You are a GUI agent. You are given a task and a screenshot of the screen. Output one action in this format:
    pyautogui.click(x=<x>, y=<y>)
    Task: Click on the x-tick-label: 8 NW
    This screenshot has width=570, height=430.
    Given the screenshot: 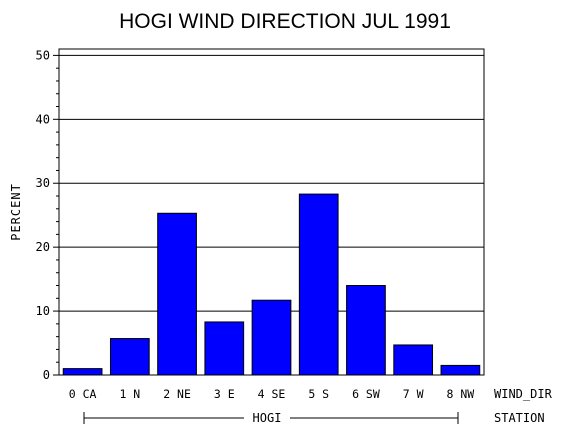 What is the action you would take?
    pyautogui.click(x=461, y=394)
    